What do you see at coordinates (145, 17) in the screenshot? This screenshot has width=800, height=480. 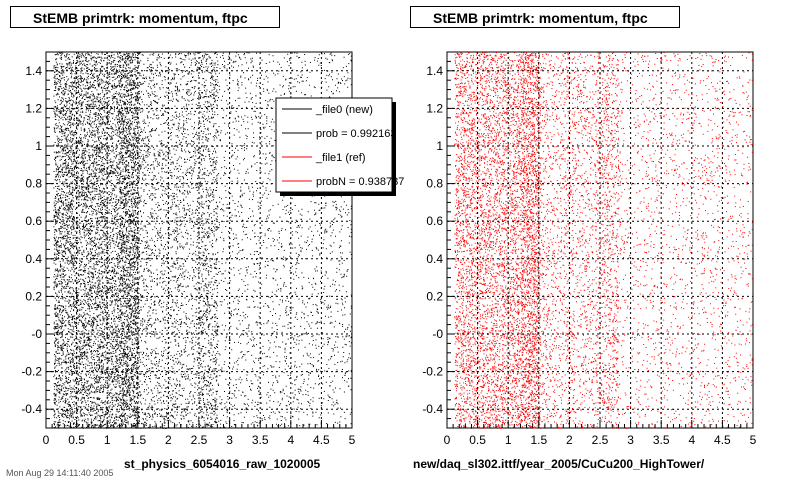 I see `left-chart-title: StEMB primtrk: momentum, ftpc` at bounding box center [145, 17].